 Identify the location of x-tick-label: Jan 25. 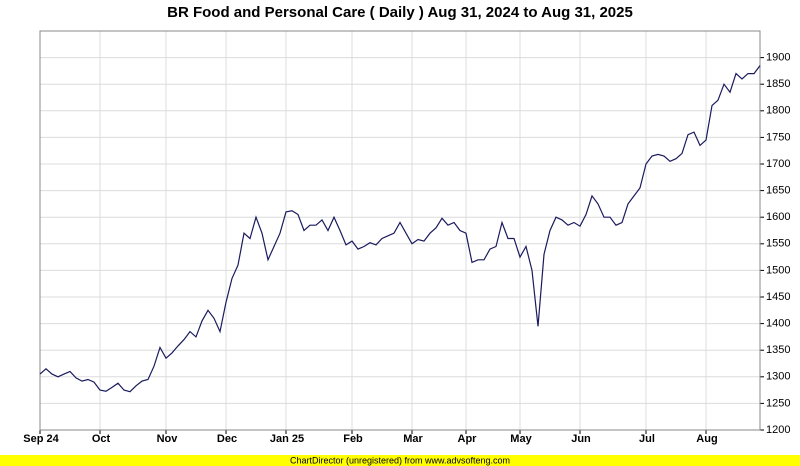
(287, 439).